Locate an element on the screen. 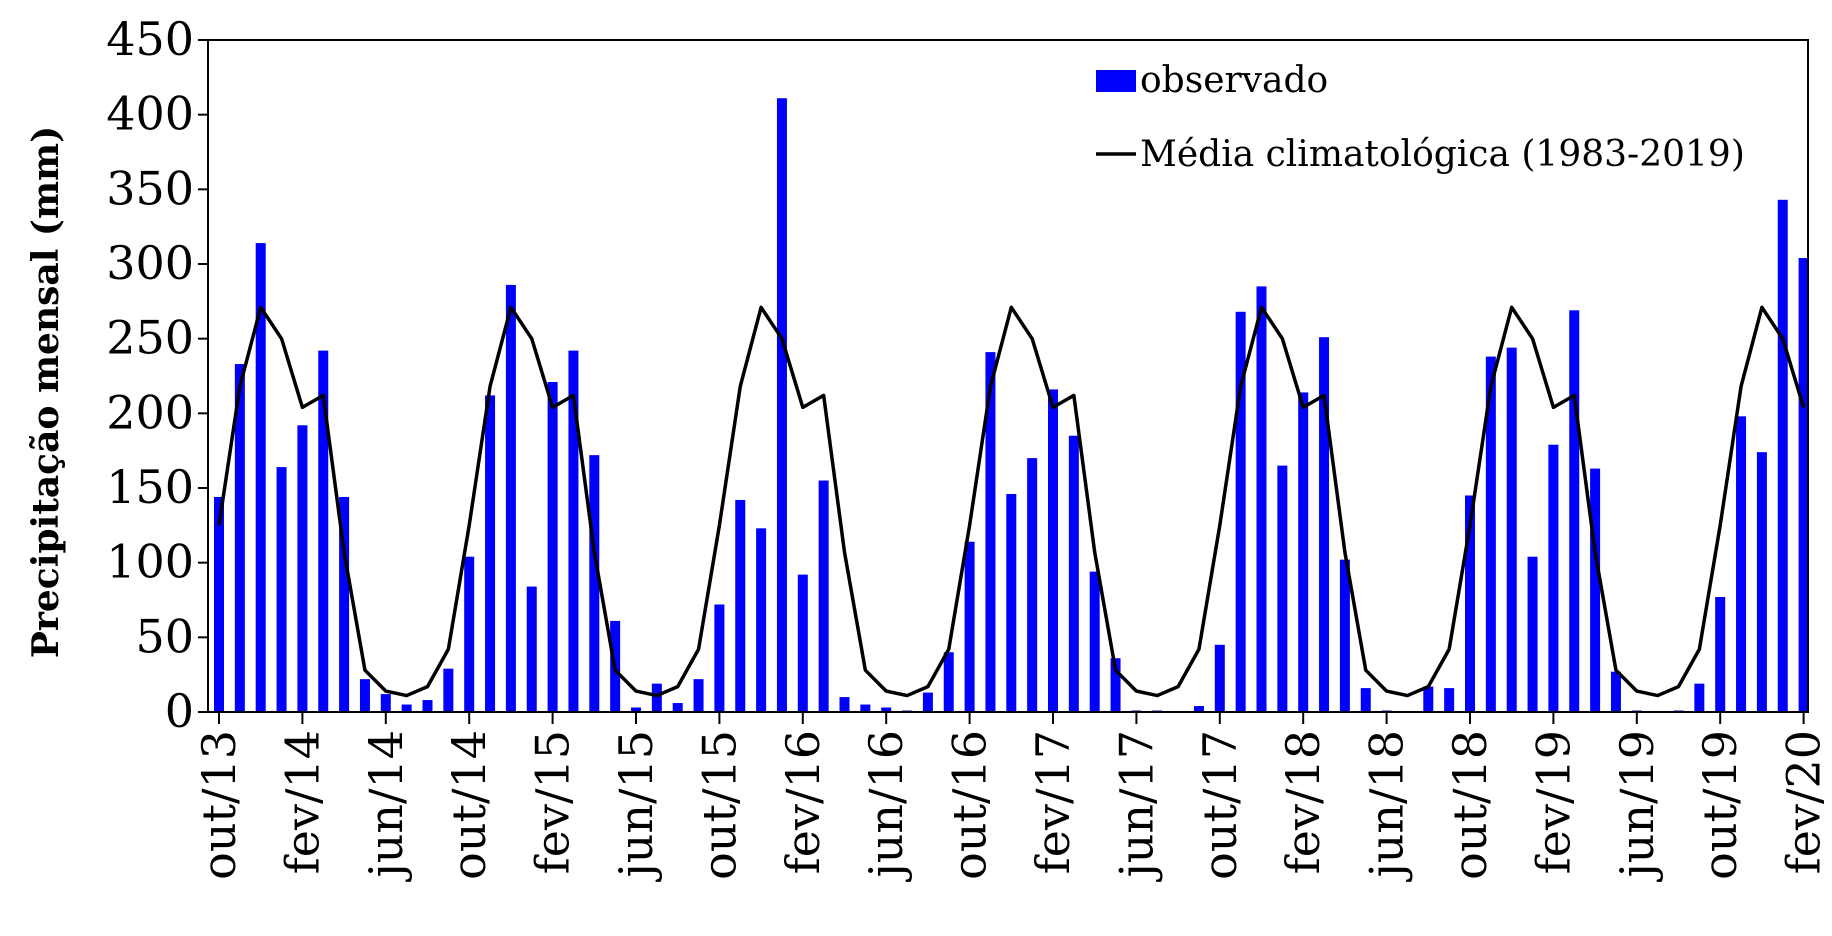  x-tick-label: out/14 is located at coordinates (469, 805).